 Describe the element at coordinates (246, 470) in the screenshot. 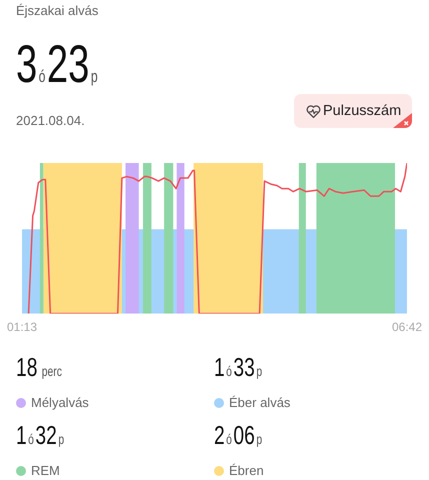

I see `legend-label: Ébren` at that location.